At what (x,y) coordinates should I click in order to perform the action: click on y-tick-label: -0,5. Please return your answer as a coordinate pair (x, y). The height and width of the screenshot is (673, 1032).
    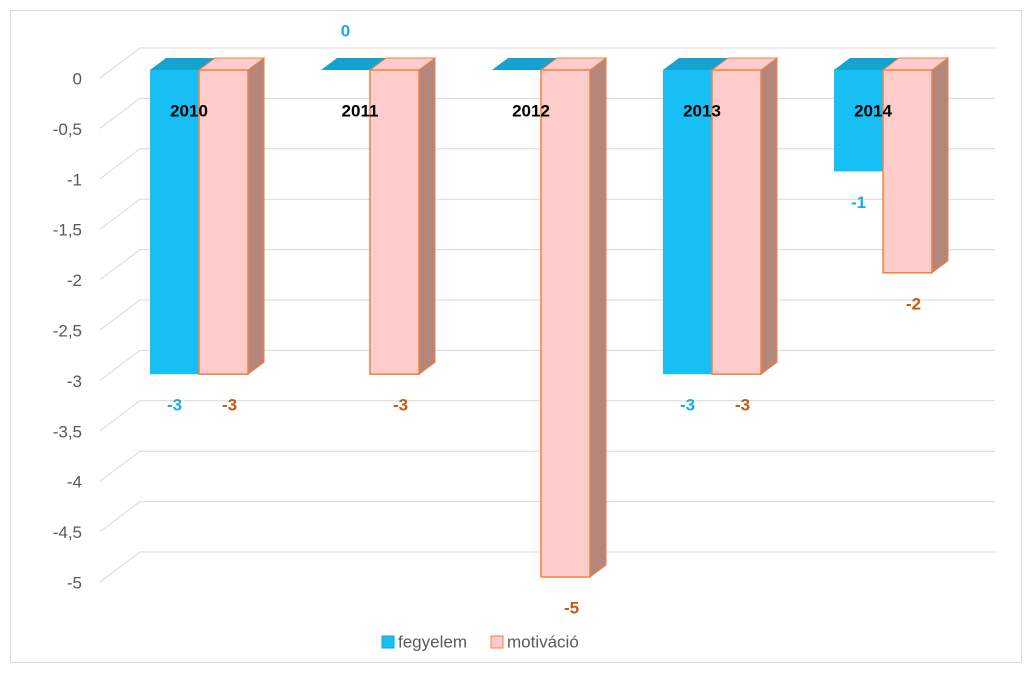
    Looking at the image, I should click on (67, 129).